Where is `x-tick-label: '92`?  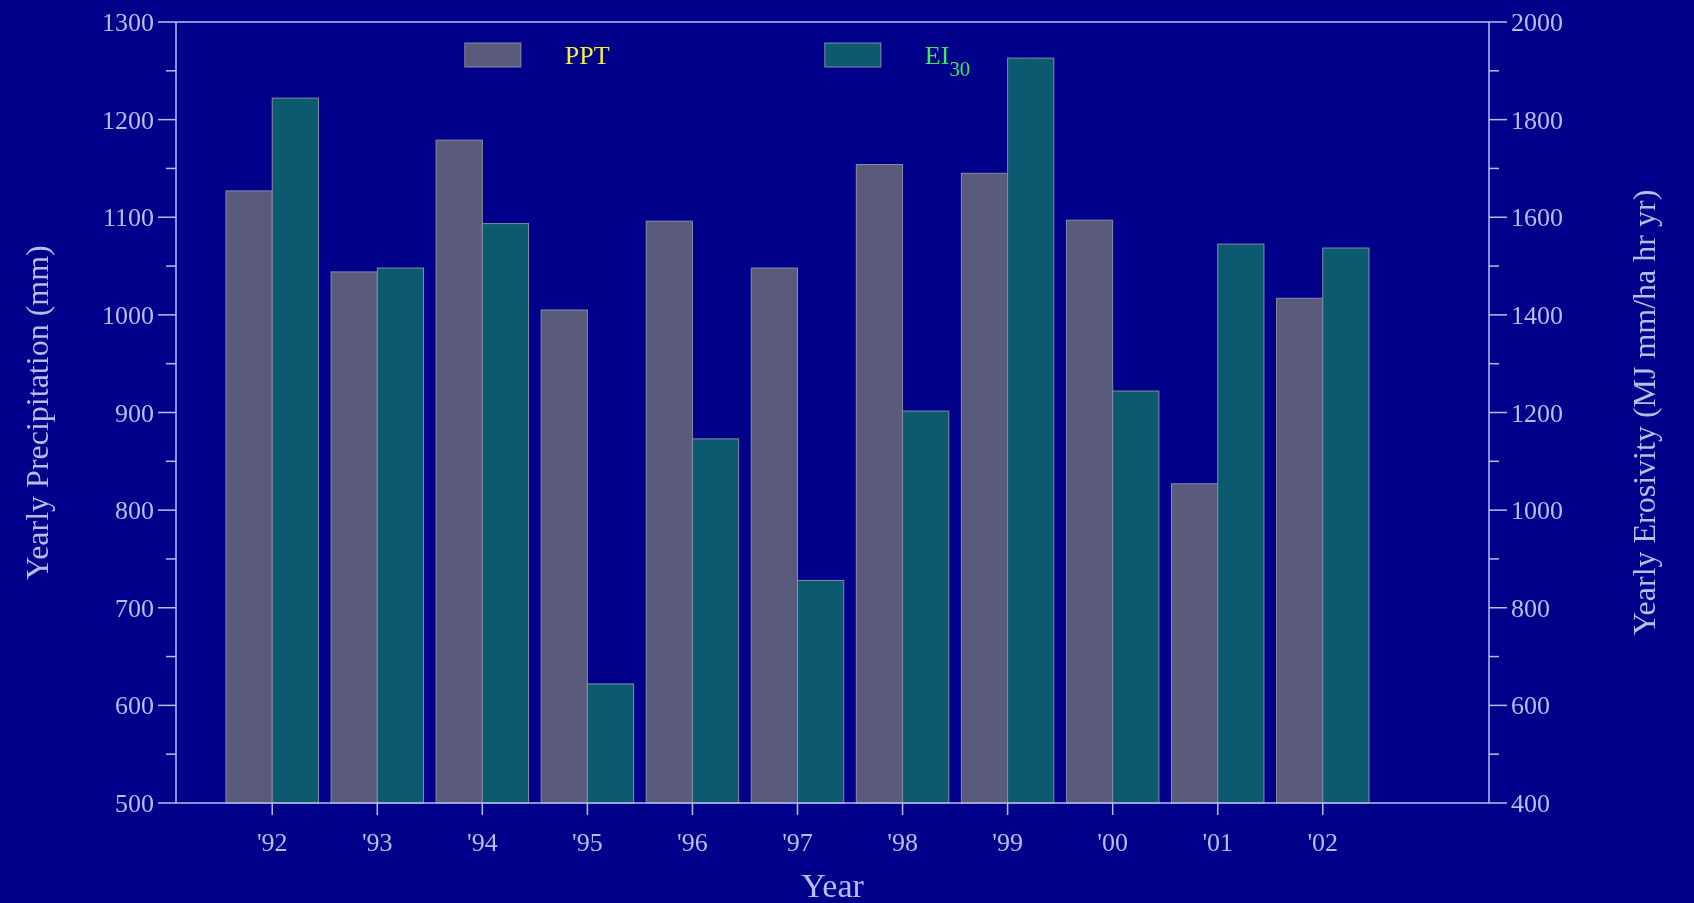
x-tick-label: '92 is located at coordinates (272, 842).